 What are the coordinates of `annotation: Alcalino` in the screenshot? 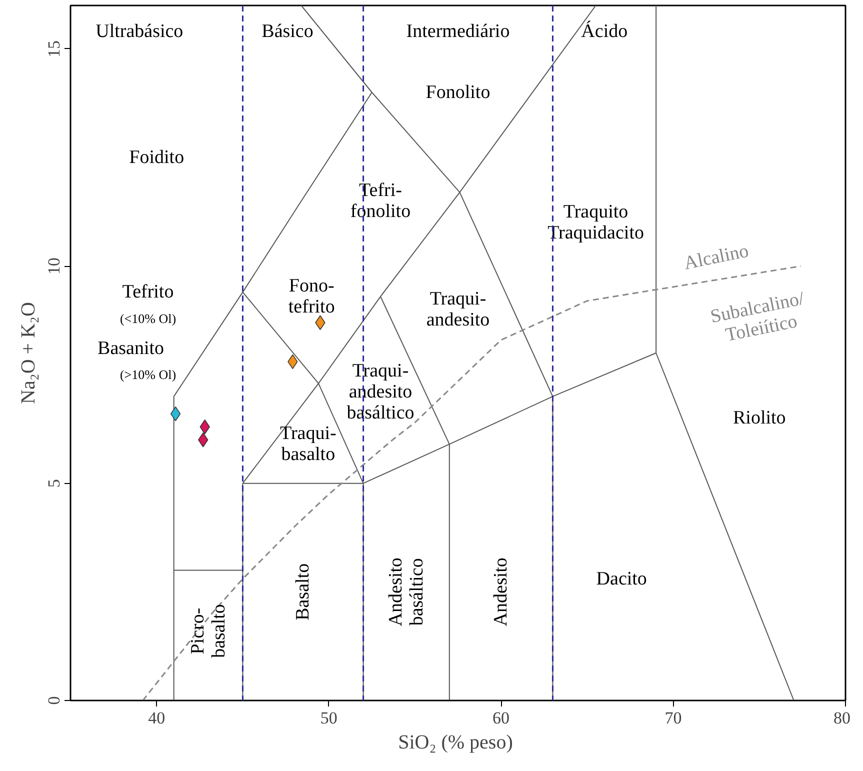 It's located at (716, 257).